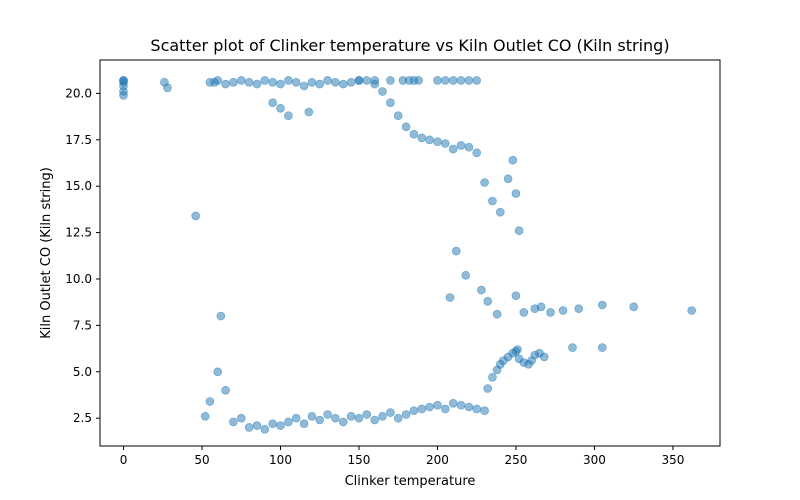  What do you see at coordinates (78, 140) in the screenshot?
I see `y-tick-label: 17.5` at bounding box center [78, 140].